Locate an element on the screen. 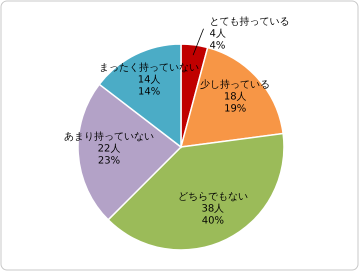  slice-label: とても持っている is located at coordinates (250, 22).